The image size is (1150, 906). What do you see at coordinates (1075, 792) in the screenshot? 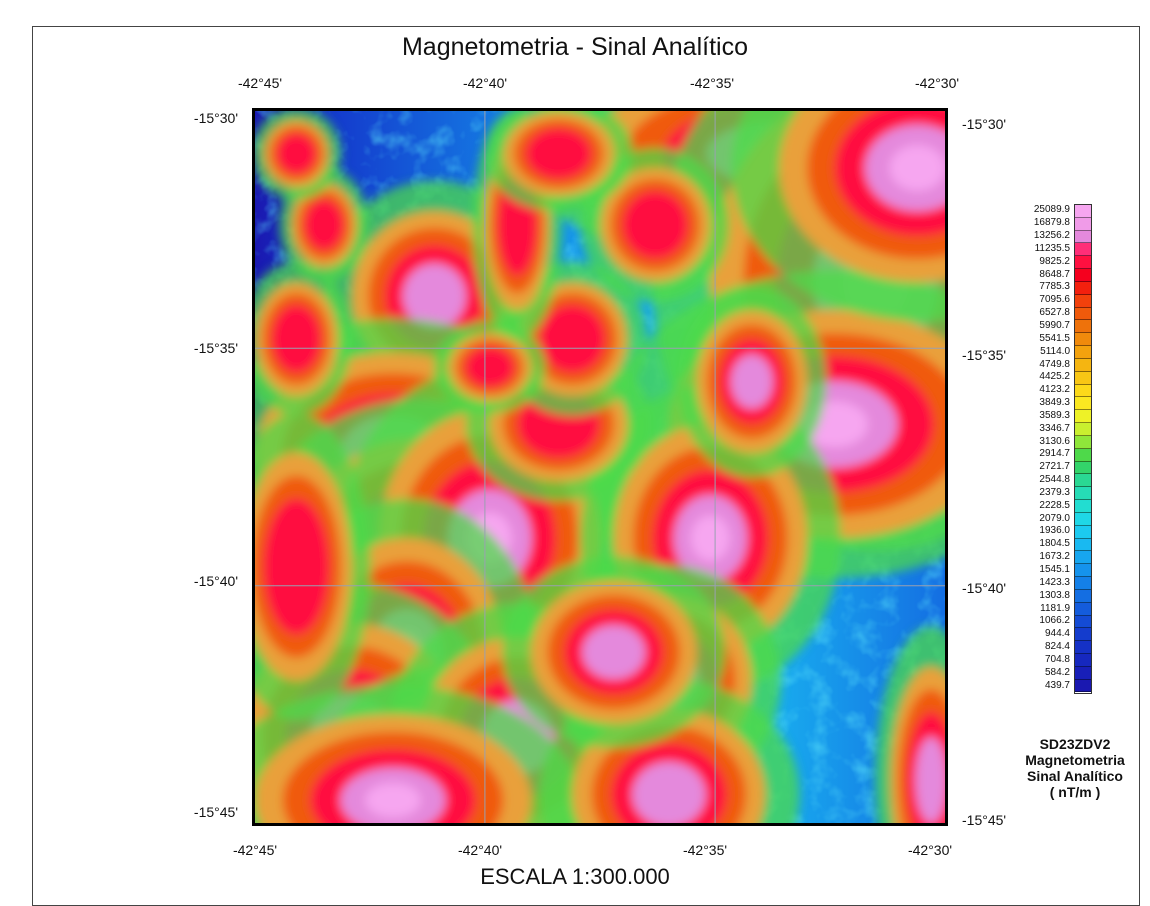
I see `legend-caption-line: ( nT/m )` at bounding box center [1075, 792].